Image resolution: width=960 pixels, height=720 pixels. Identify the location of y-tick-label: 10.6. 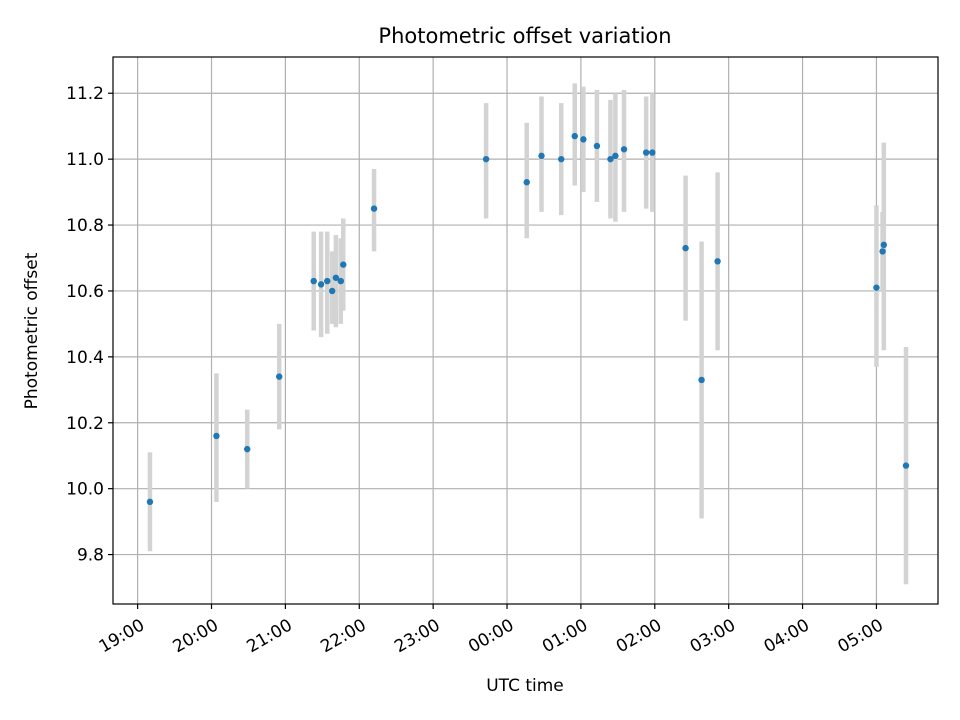
(85, 292).